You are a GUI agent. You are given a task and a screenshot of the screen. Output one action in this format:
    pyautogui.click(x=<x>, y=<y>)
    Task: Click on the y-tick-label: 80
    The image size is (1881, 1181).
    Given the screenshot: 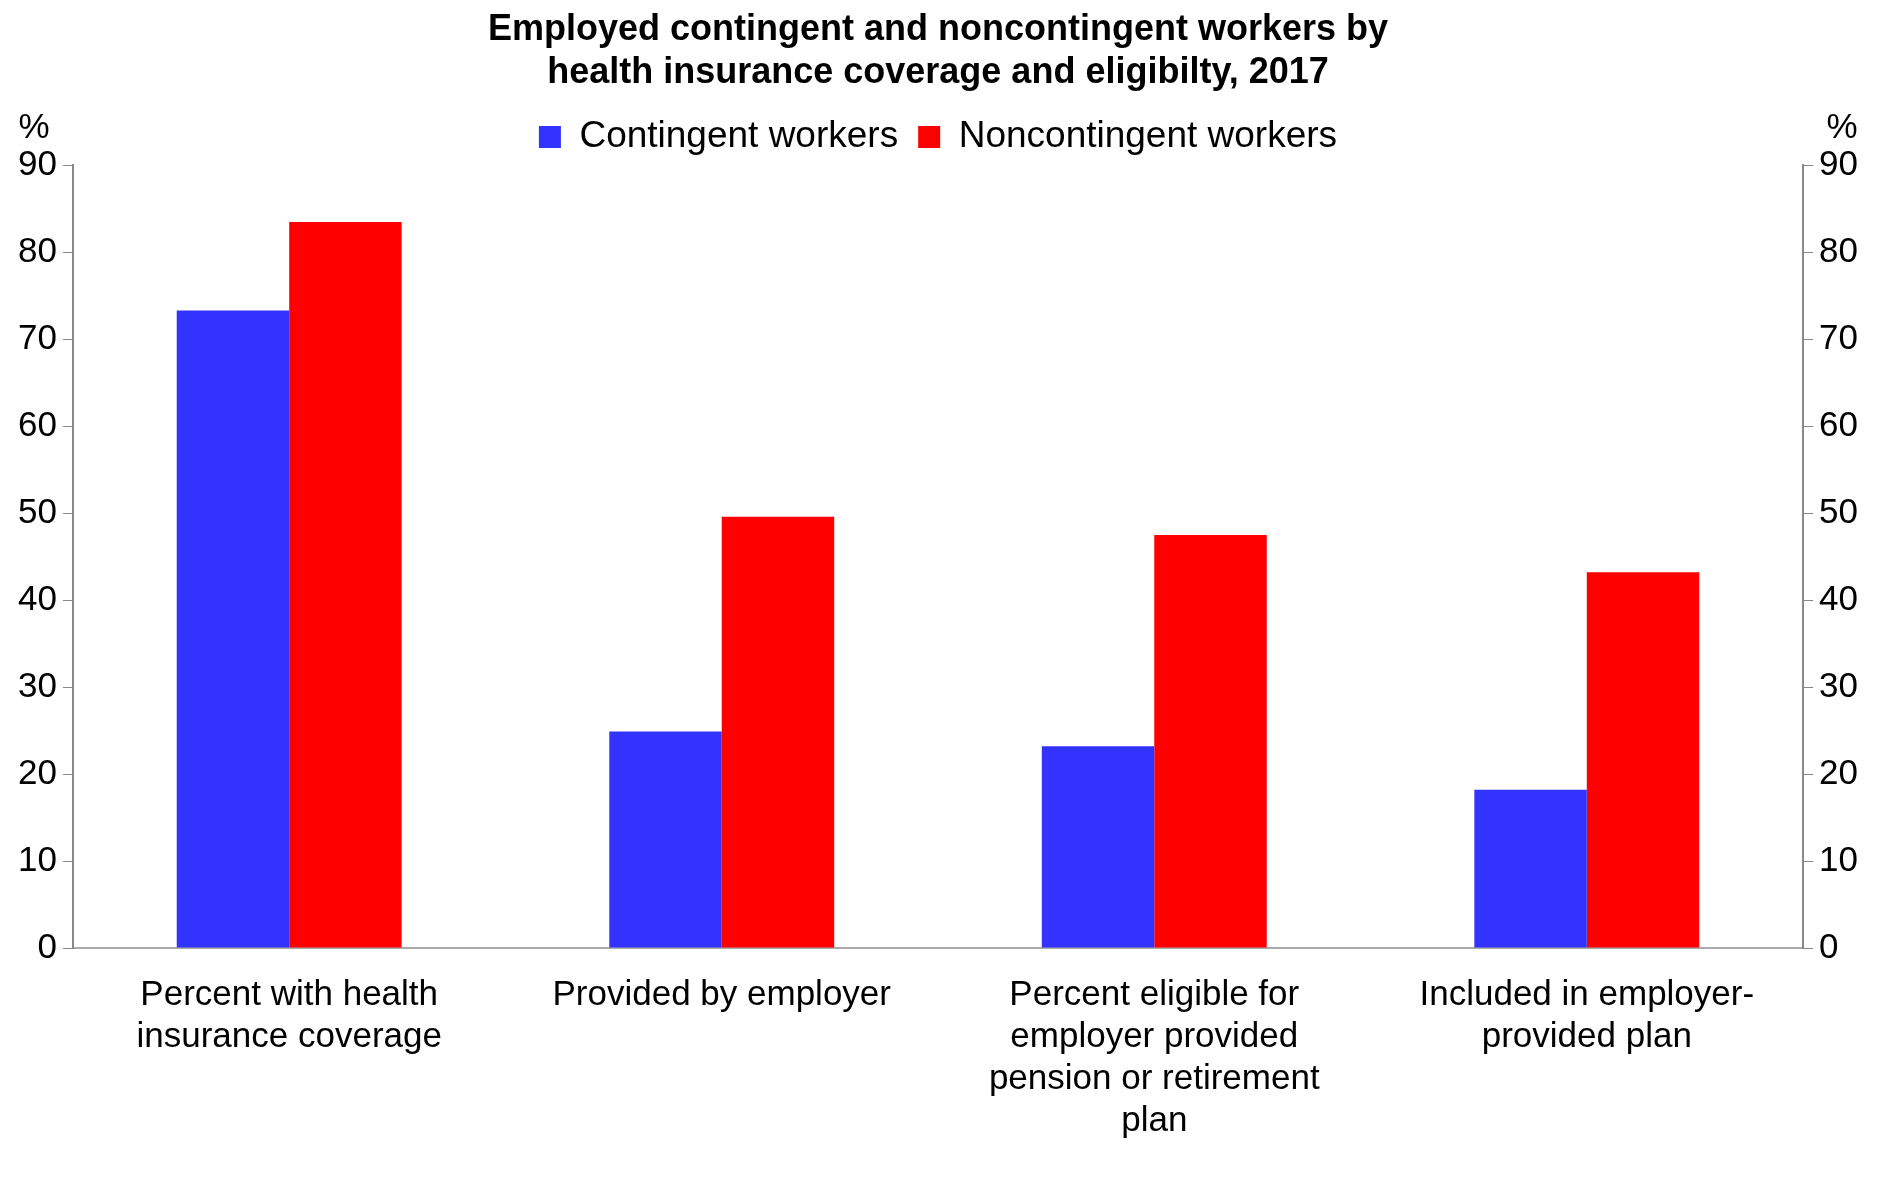 What is the action you would take?
    pyautogui.click(x=37, y=250)
    